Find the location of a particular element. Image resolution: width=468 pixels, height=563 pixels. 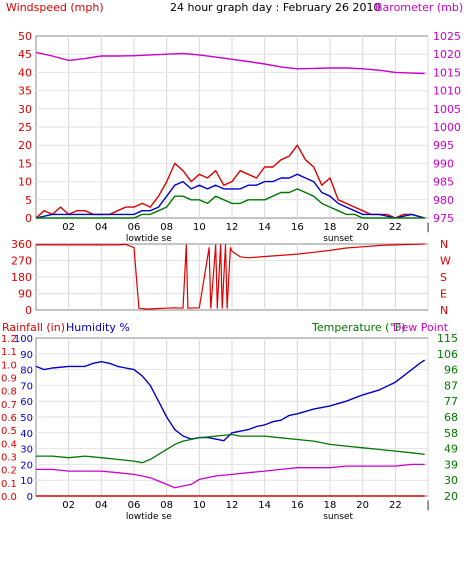

compass-tick-label: W is located at coordinates (445, 261).